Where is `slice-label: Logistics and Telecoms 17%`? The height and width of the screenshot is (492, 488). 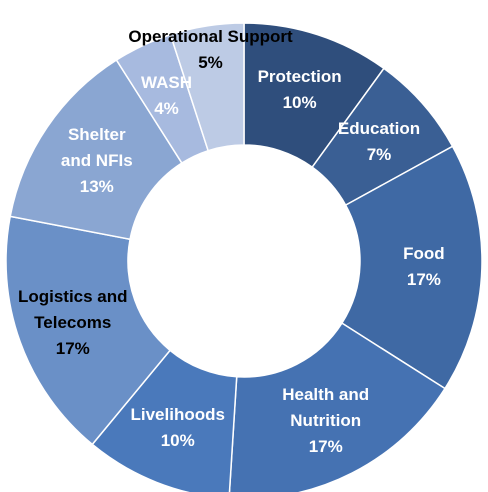 slice-label: Logistics and Telecoms 17% is located at coordinates (74, 323).